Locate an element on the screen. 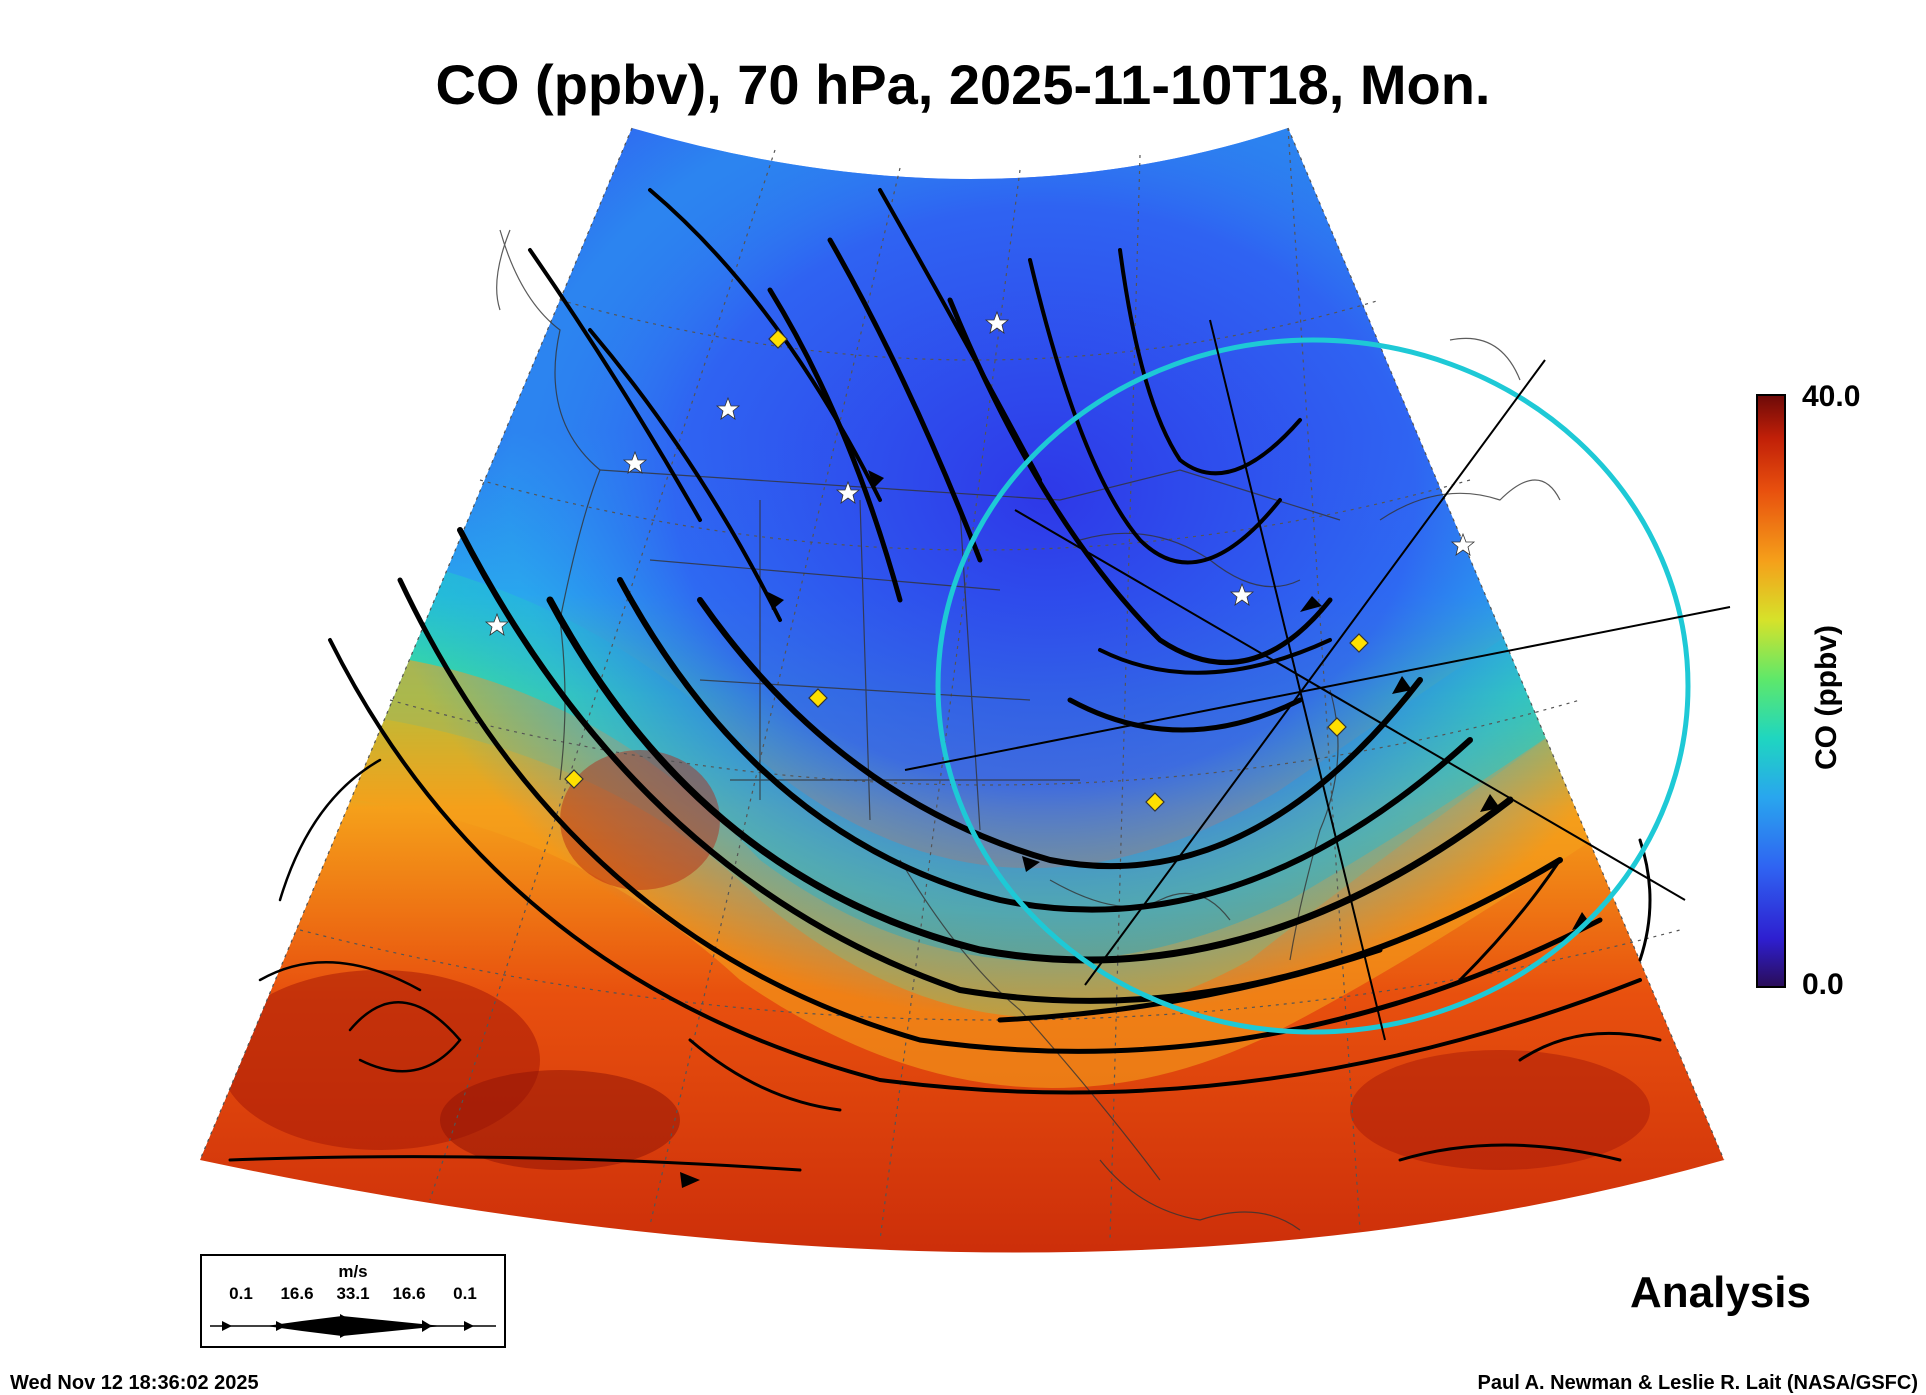 This screenshot has height=1395, width=1926. wind-legend-value: 33.1 is located at coordinates (353, 1293).